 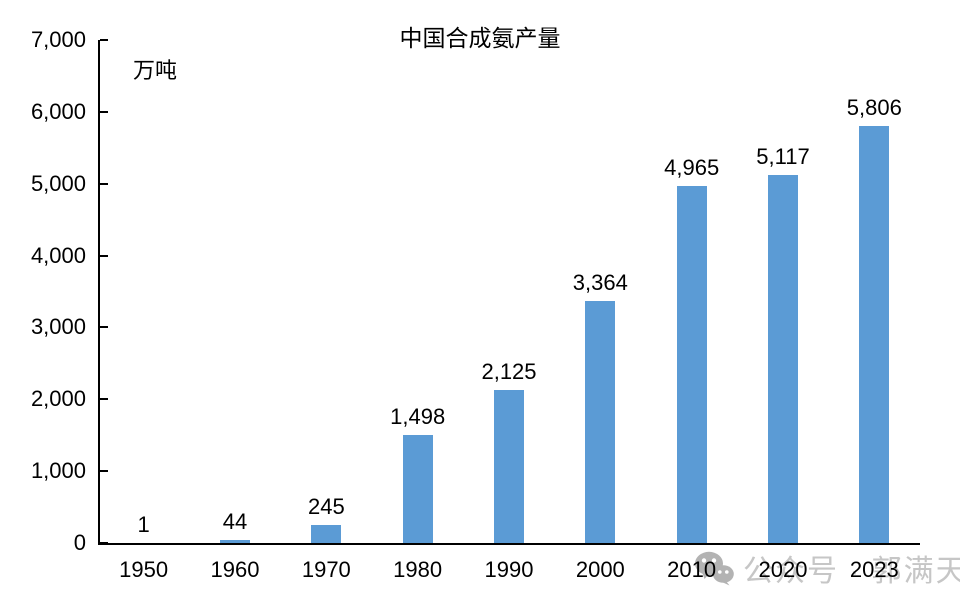 I want to click on x-label-2023: 2023, so click(x=874, y=569).